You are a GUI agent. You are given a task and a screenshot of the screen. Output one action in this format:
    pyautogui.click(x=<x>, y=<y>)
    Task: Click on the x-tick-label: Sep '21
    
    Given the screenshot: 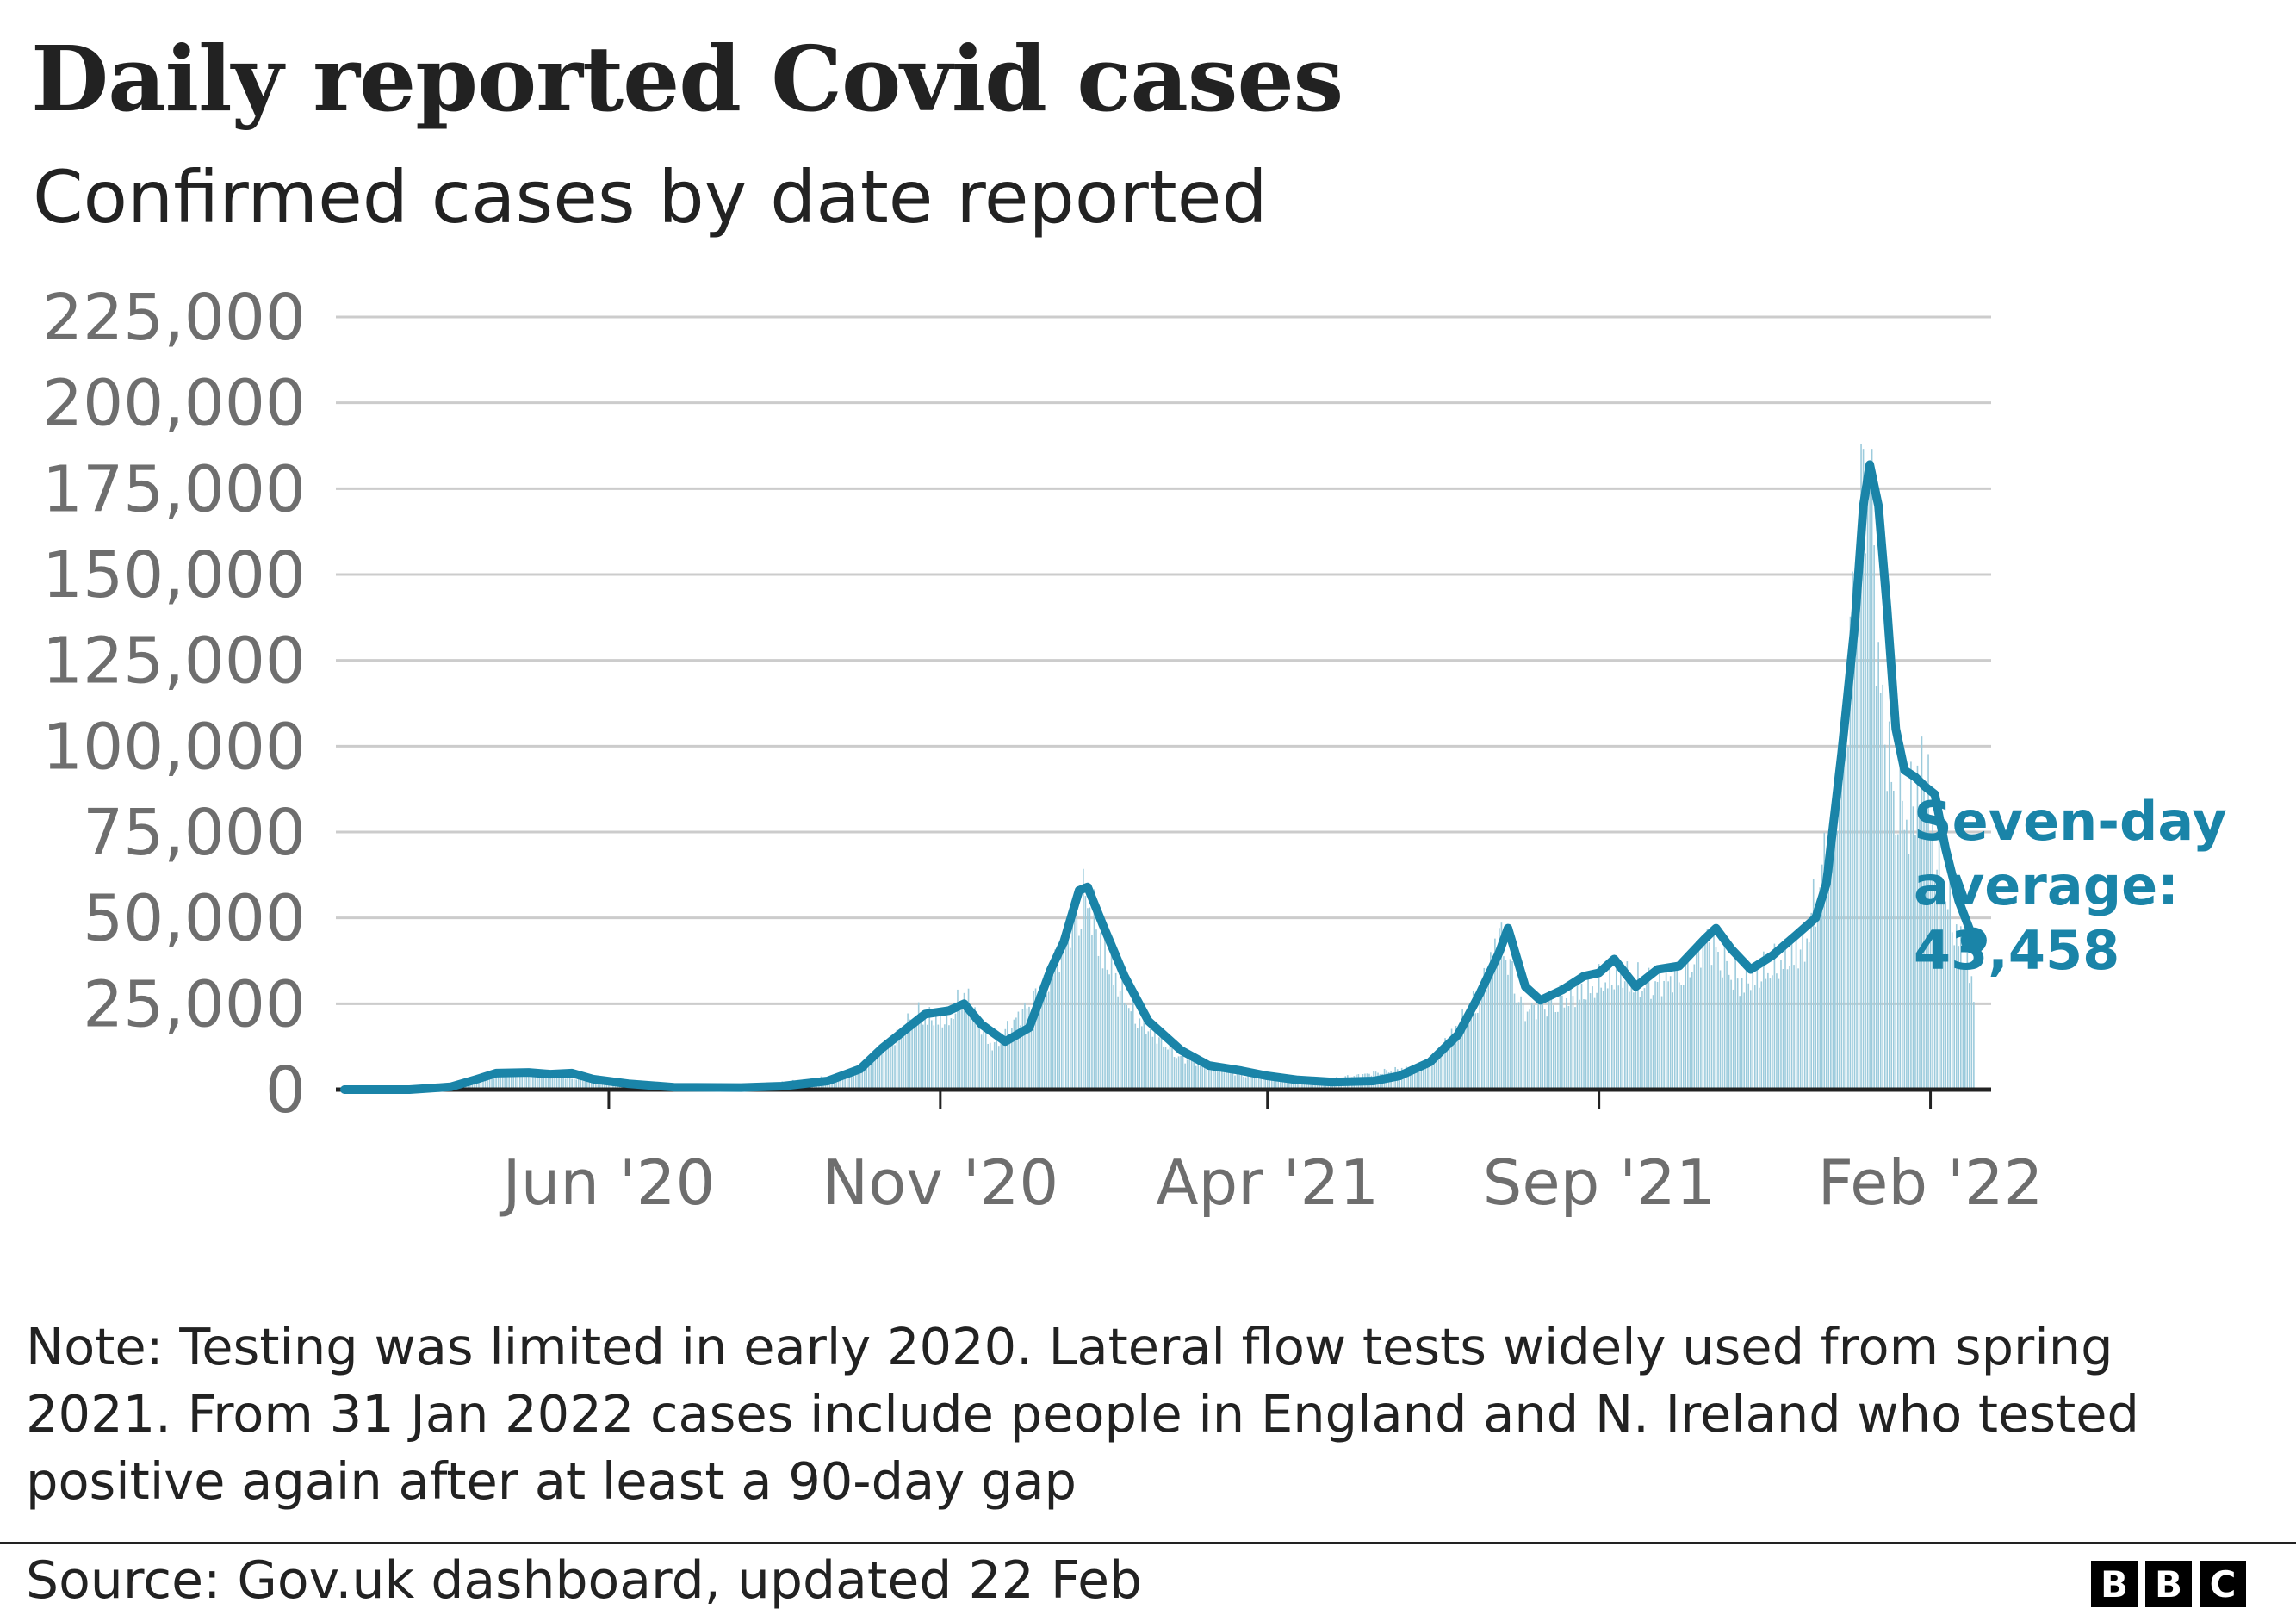 What is the action you would take?
    pyautogui.click(x=1599, y=1182)
    